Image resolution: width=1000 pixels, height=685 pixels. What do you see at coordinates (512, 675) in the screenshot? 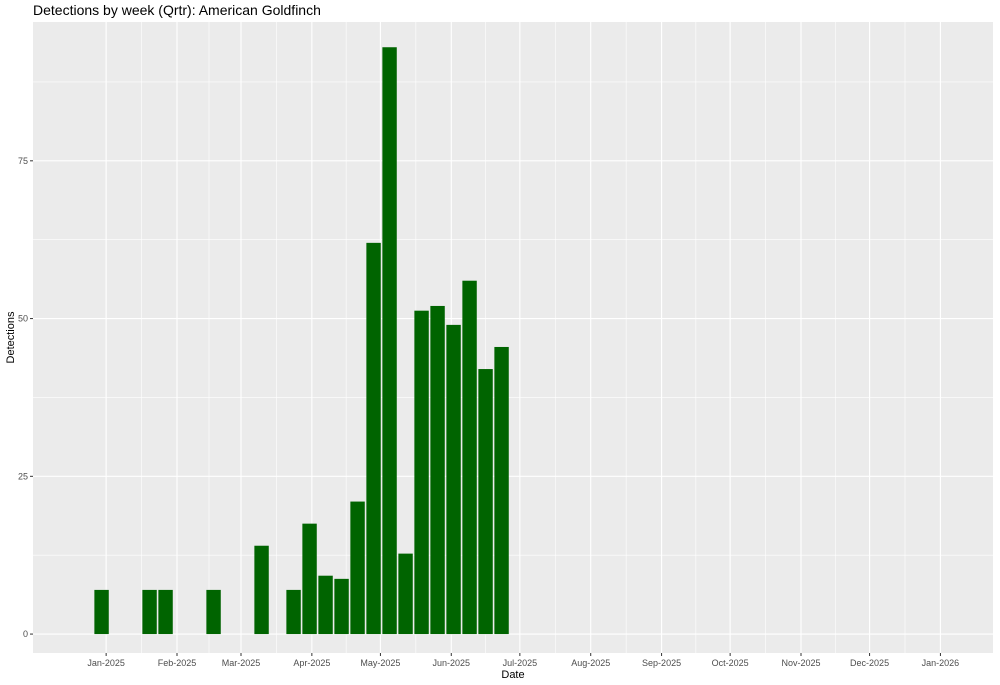
I see `x-axis-title: Date` at bounding box center [512, 675].